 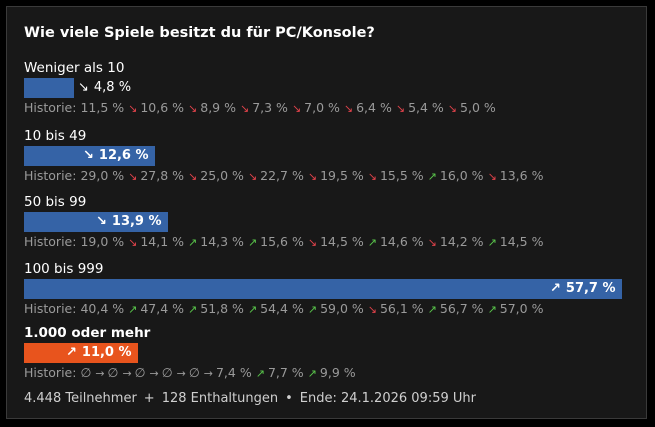 I want to click on result-percent: 4,8 %, so click(x=112, y=87).